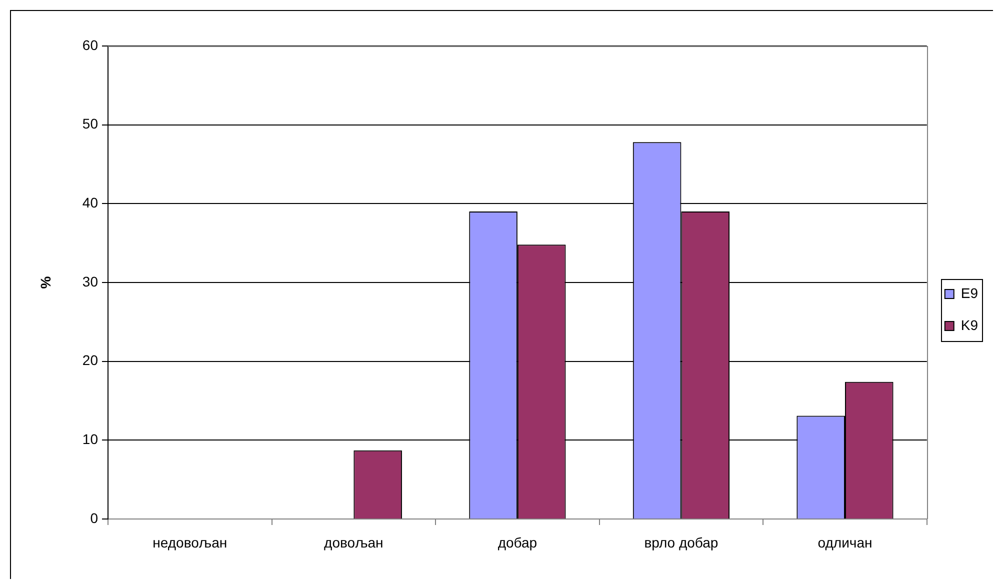  I want to click on legend-label: K9, so click(969, 324).